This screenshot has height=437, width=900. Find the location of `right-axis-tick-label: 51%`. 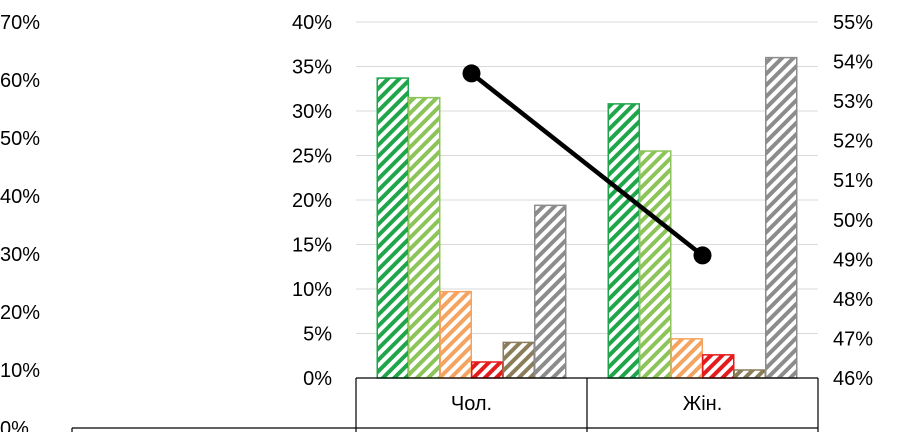

right-axis-tick-label: 51% is located at coordinates (853, 181).